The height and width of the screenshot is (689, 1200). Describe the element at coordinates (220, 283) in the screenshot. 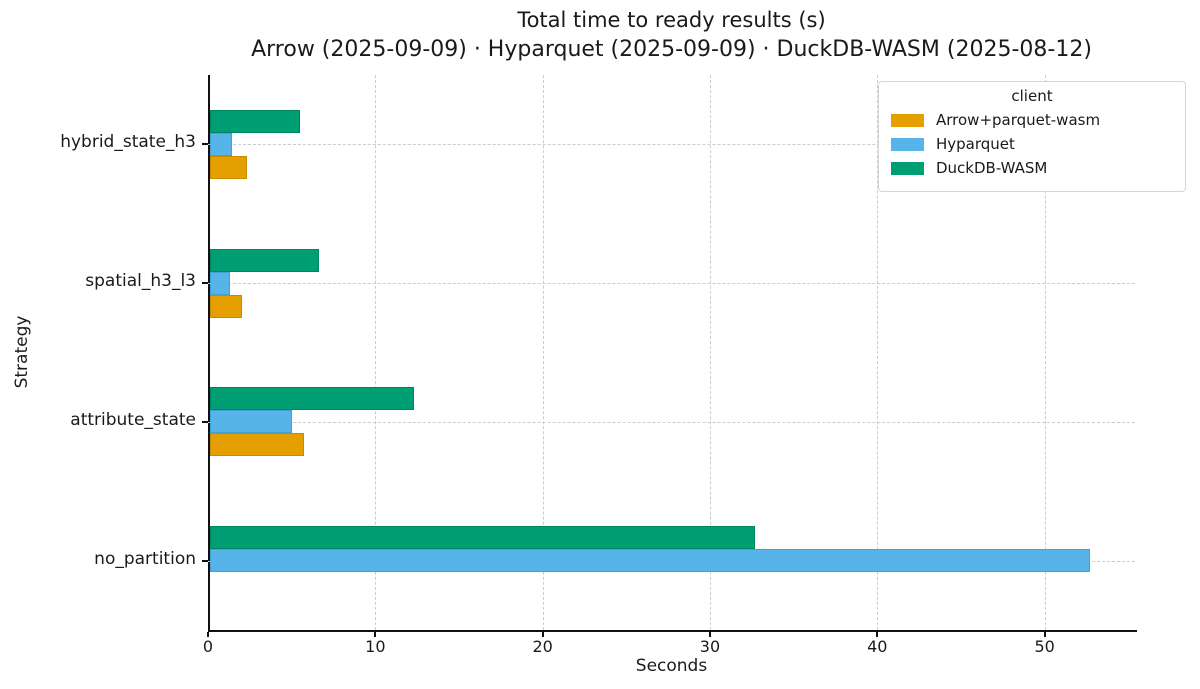

I see `bar-hyparquet-spatial_h3_l3` at that location.